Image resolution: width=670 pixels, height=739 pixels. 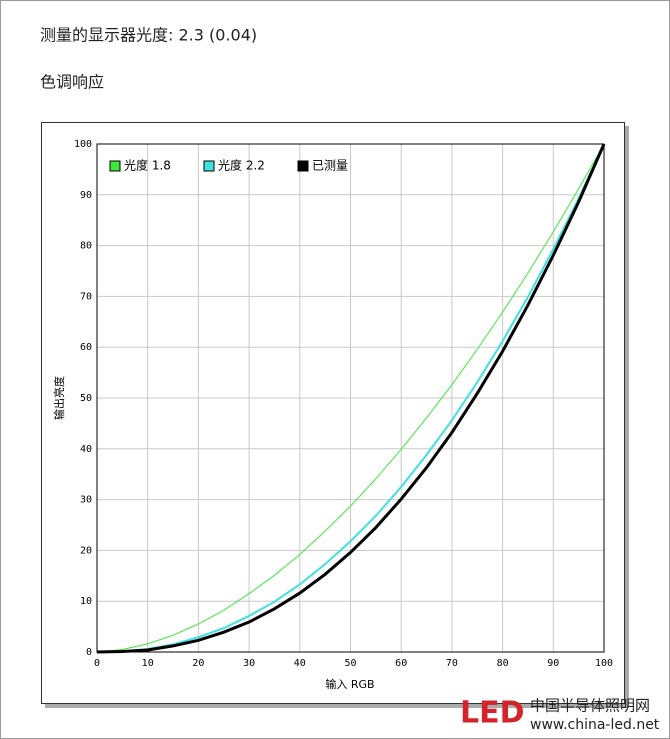 I want to click on x-tick-label: 60, so click(x=401, y=663).